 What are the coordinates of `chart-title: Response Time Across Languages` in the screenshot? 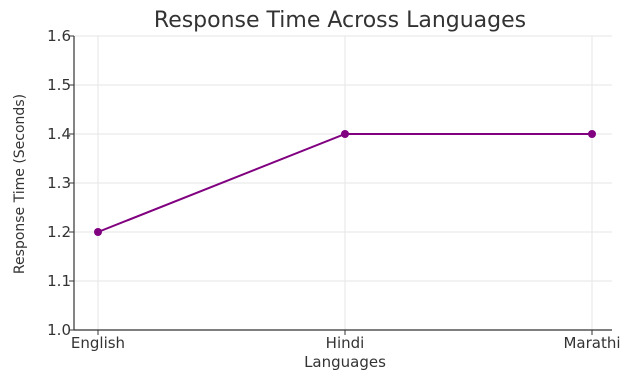 It's located at (340, 20).